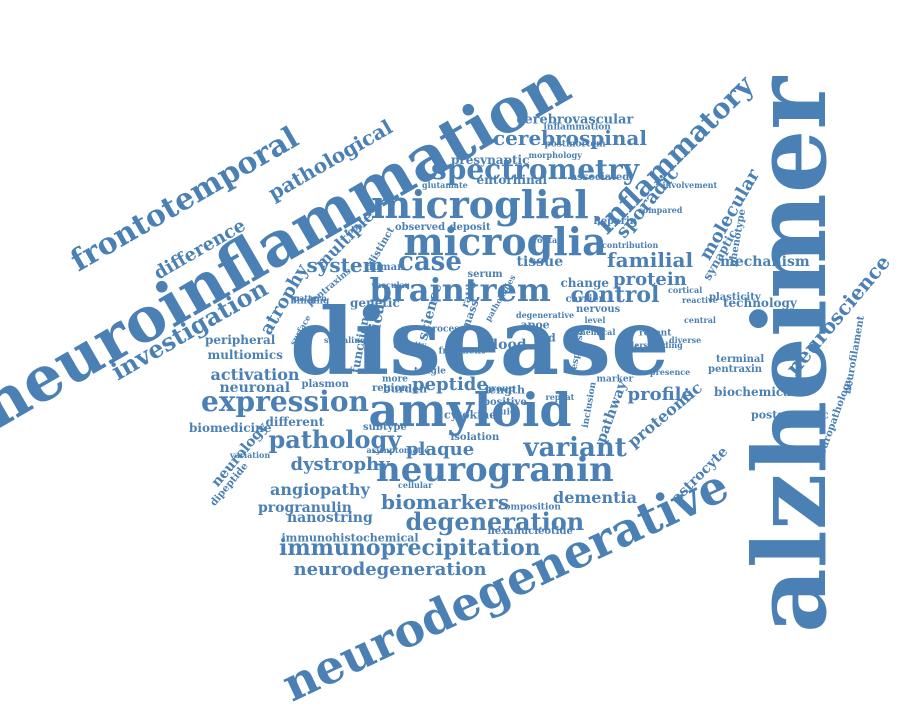  I want to click on word-102: isolation, so click(475, 437).